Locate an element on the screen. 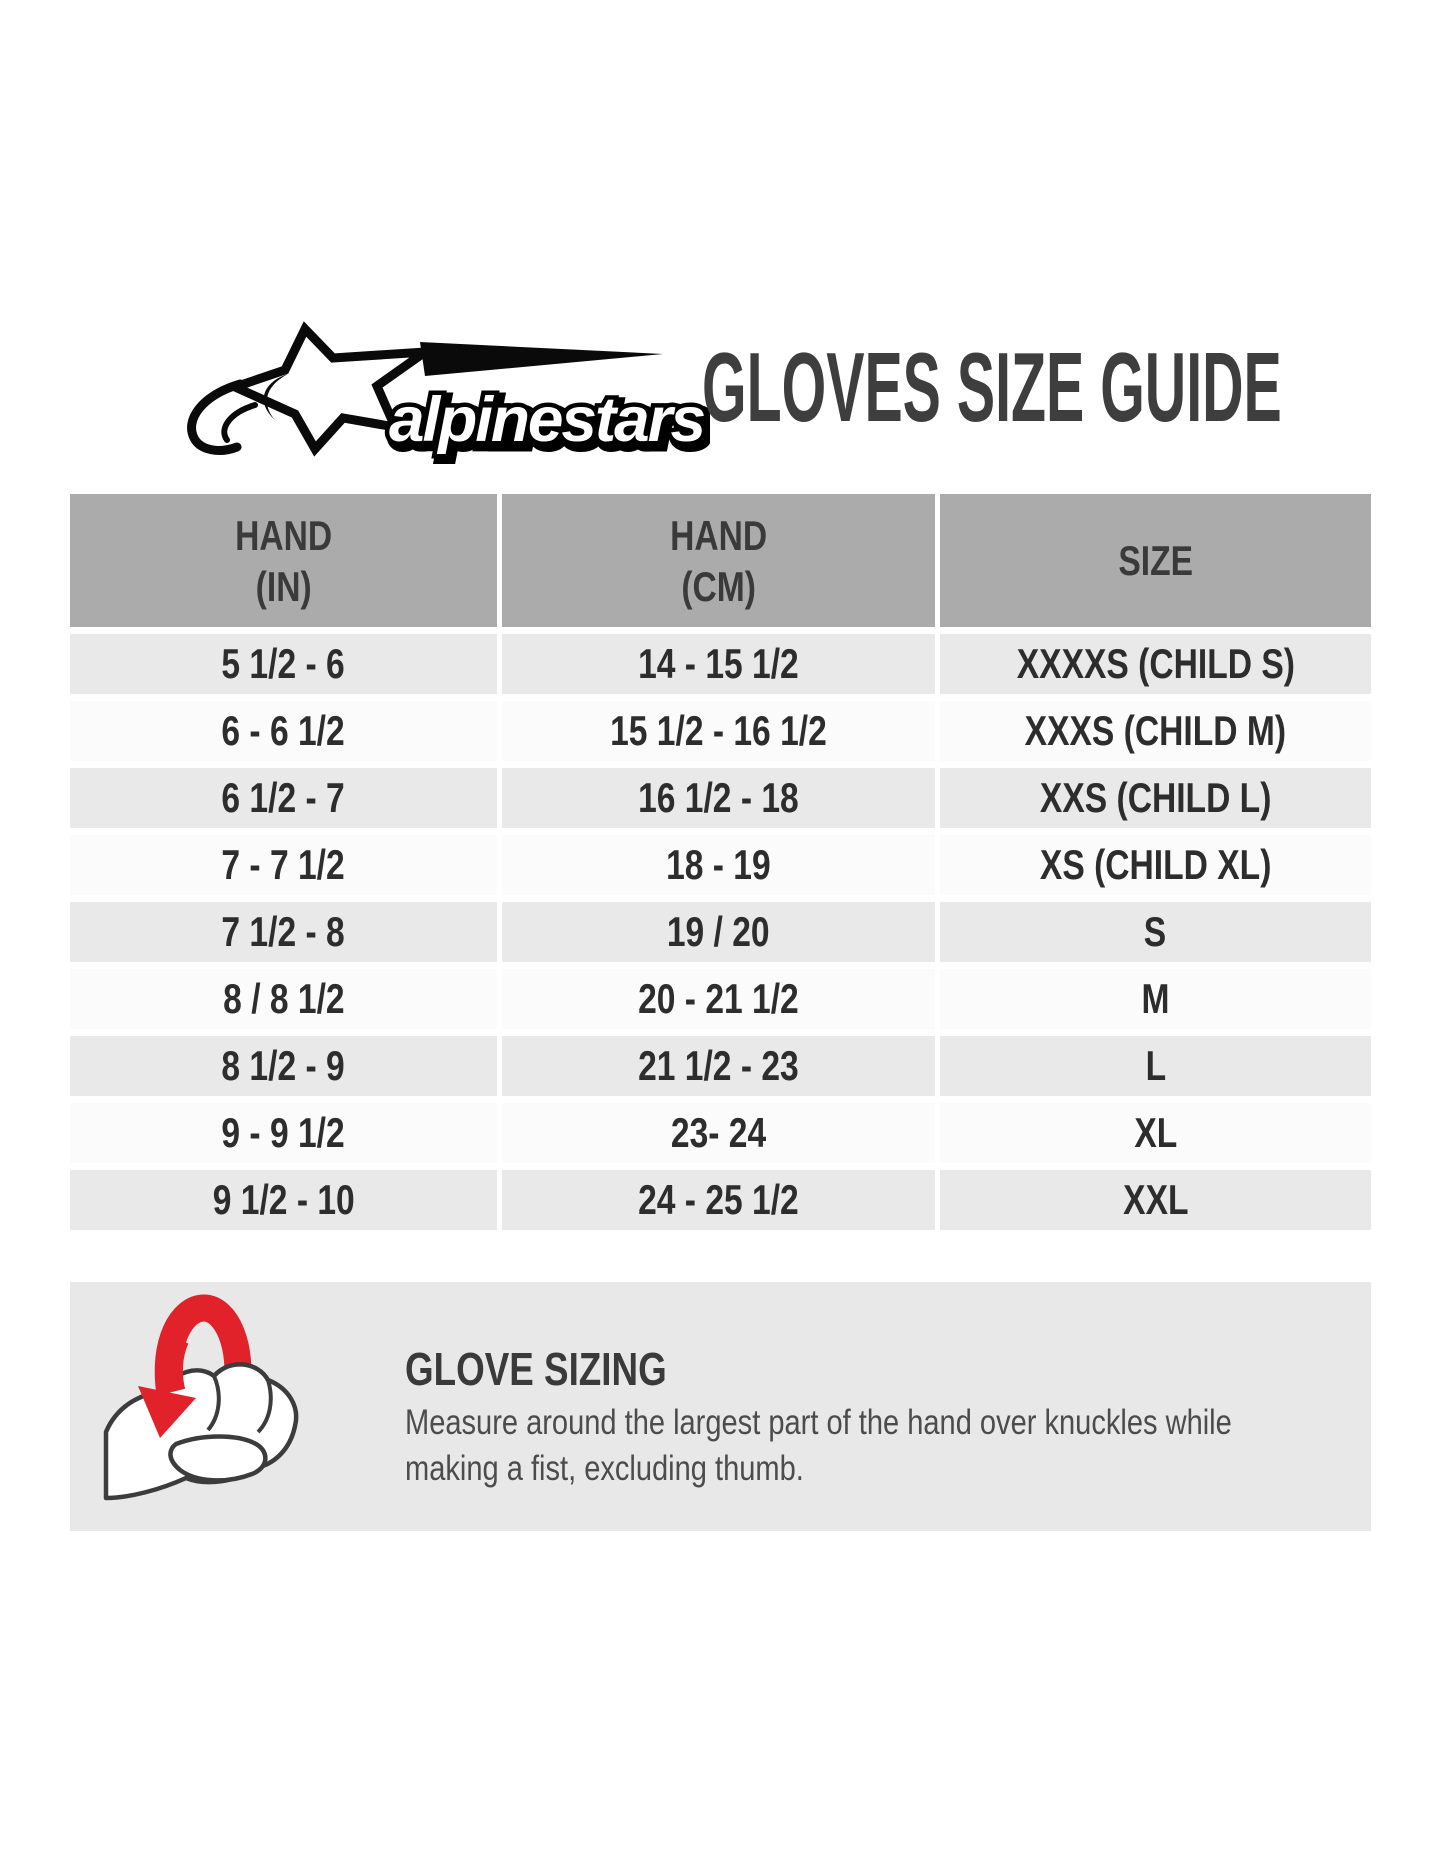 The height and width of the screenshot is (1850, 1445). logo-tail-swirl is located at coordinates (216, 417).